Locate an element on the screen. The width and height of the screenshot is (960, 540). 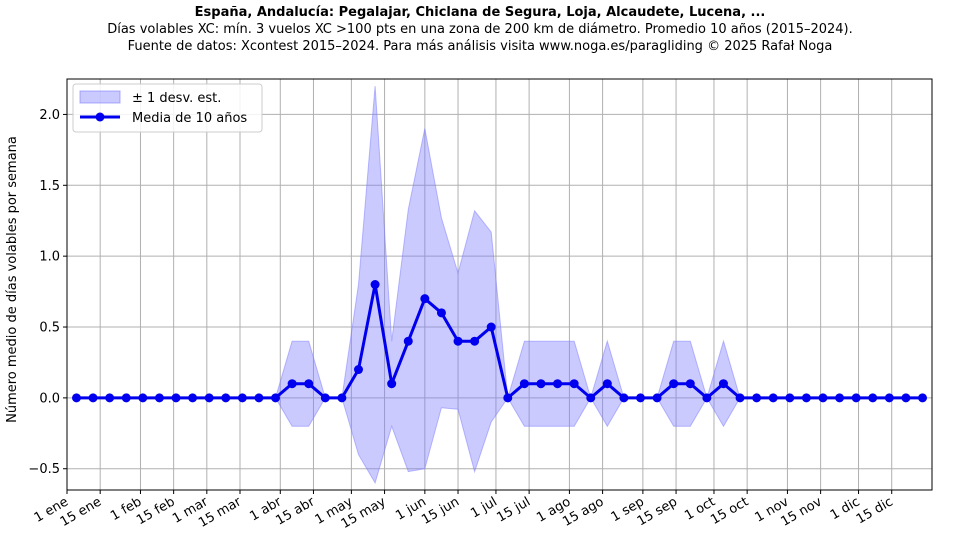
x-tick-label: 15 jul is located at coordinates (513, 509).